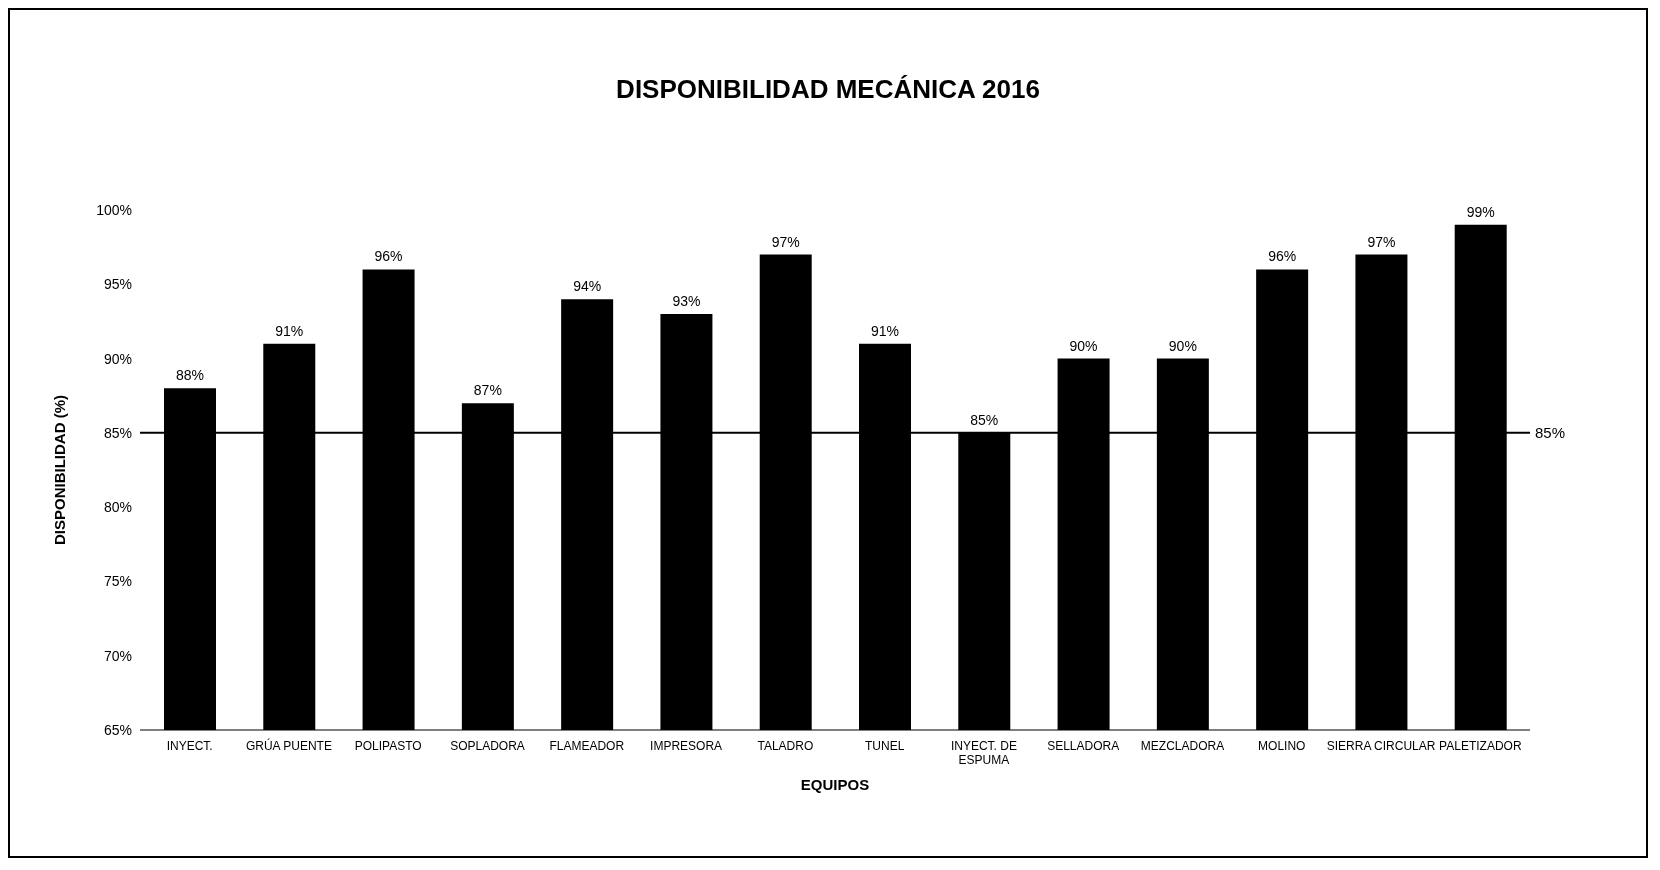  I want to click on x-tick-label: IMPRESORA, so click(686, 746).